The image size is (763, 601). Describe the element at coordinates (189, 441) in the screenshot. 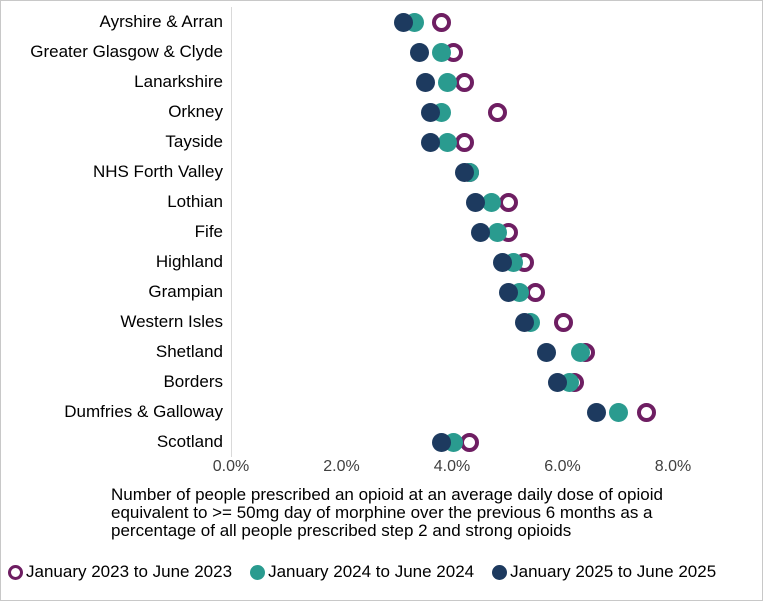

I see `category-label: Scotland` at that location.